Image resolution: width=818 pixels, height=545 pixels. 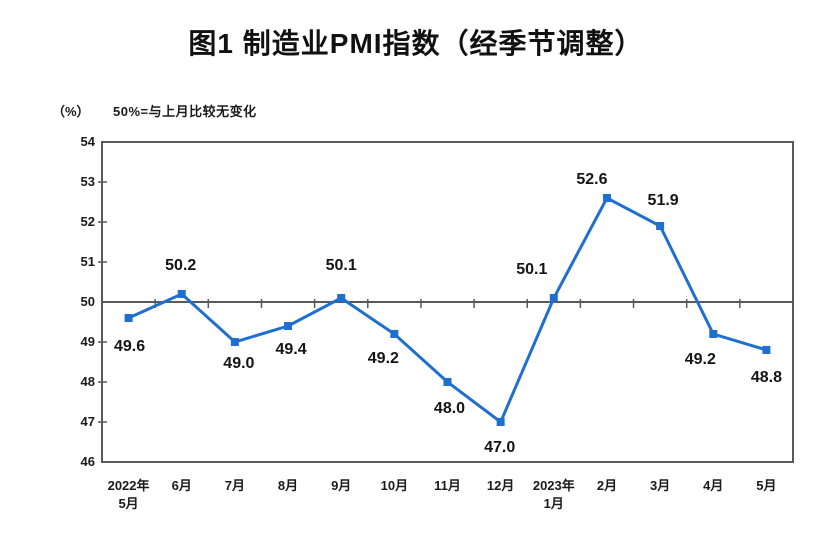 I want to click on y-tick-label: 49, so click(x=87, y=341).